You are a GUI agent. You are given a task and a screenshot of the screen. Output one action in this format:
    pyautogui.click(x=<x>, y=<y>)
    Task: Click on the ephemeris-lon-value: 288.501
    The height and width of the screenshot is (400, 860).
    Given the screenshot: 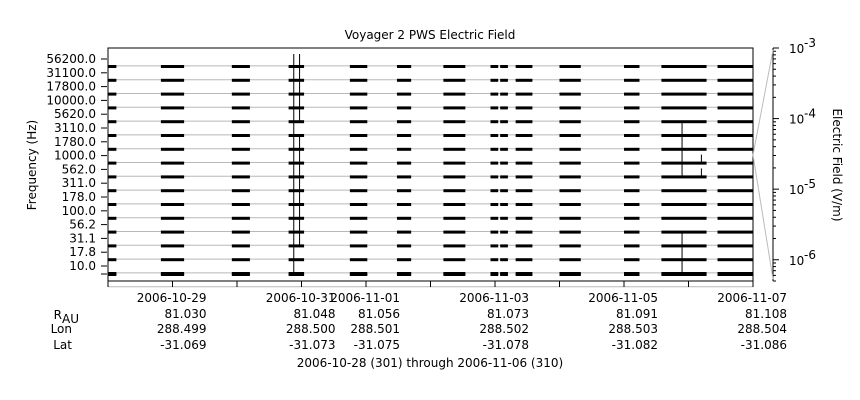 What is the action you would take?
    pyautogui.click(x=375, y=329)
    